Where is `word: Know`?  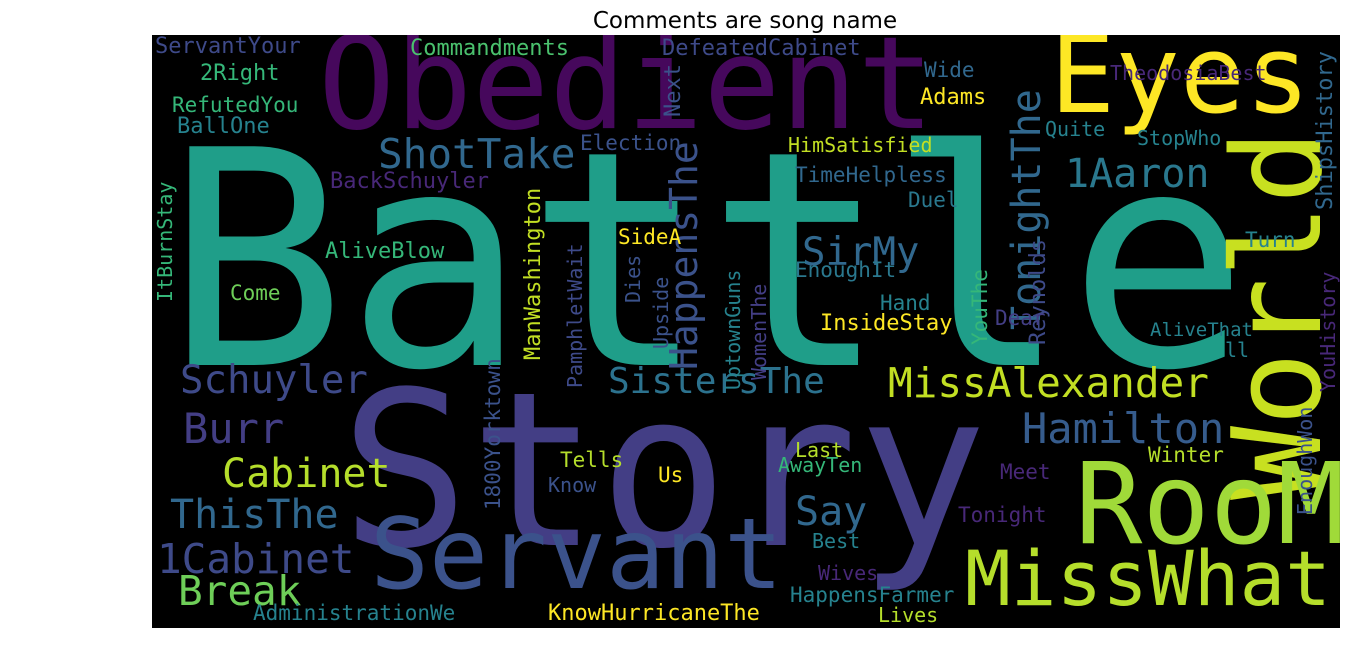 word: Know is located at coordinates (572, 485).